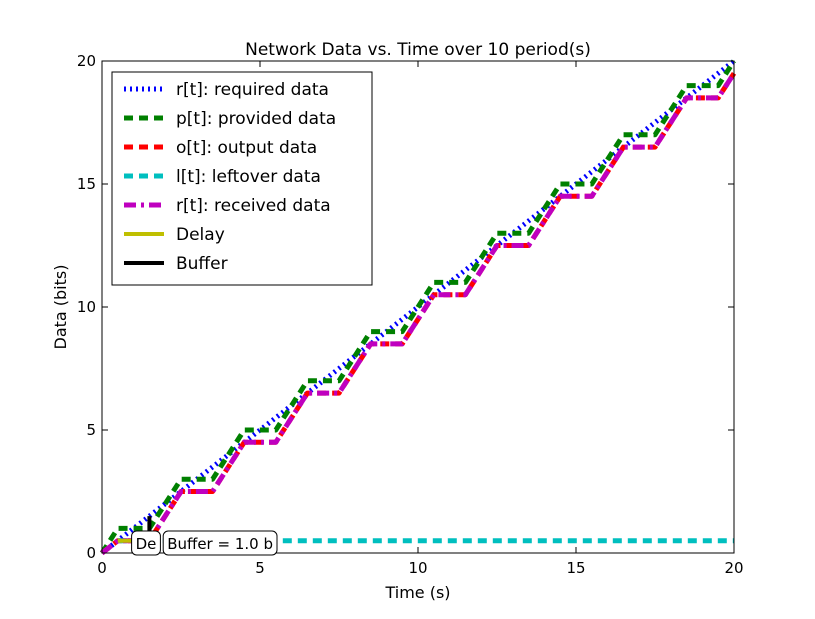 The image size is (815, 619). I want to click on legend-label: Buffer, so click(202, 264).